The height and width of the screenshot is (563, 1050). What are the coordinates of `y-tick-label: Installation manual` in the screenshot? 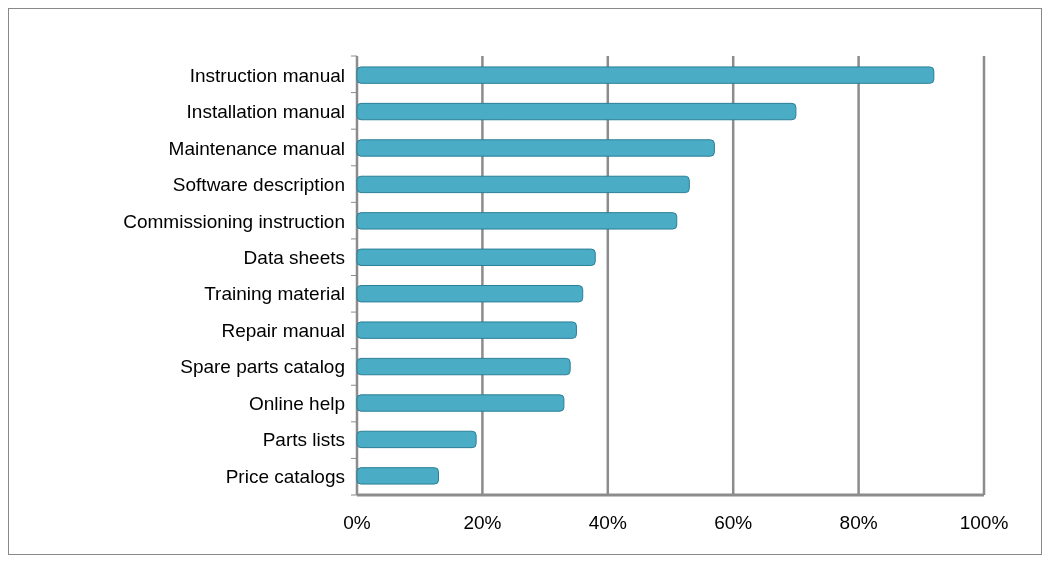 It's located at (265, 112).